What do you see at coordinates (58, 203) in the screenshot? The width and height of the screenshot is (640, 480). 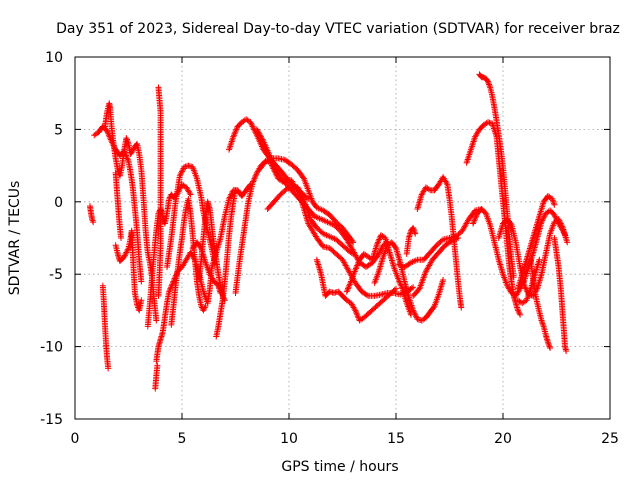 I see `y-tick-label: 0` at bounding box center [58, 203].